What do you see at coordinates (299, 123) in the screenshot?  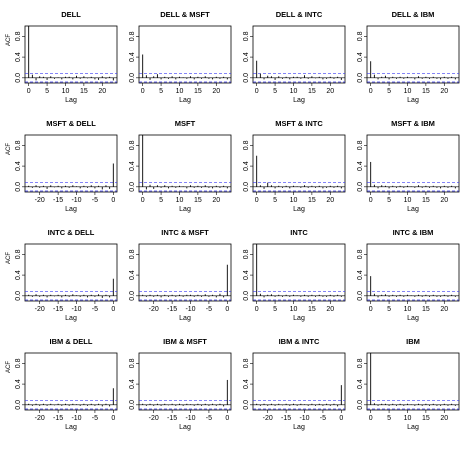 I see `panel-title: MSFT & INTC` at bounding box center [299, 123].